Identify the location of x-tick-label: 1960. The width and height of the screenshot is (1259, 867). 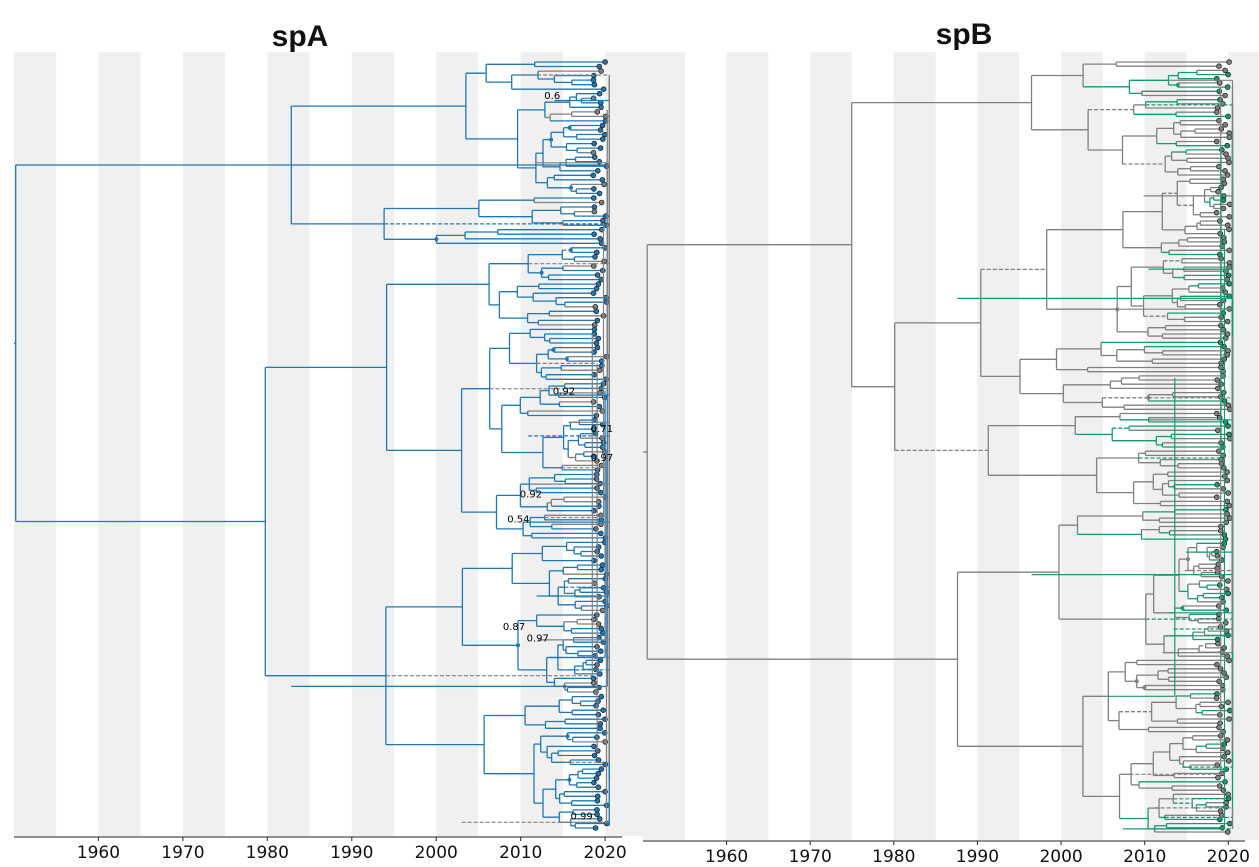
(98, 853).